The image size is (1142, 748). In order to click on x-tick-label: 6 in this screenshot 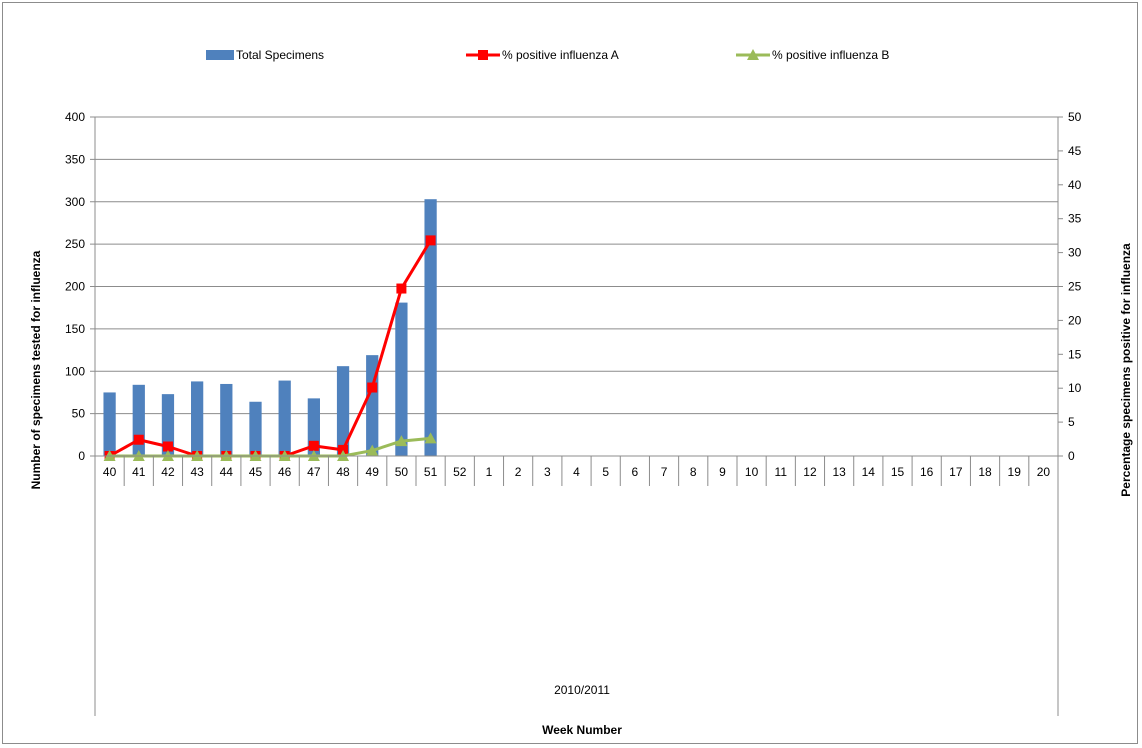, I will do `click(635, 472)`.